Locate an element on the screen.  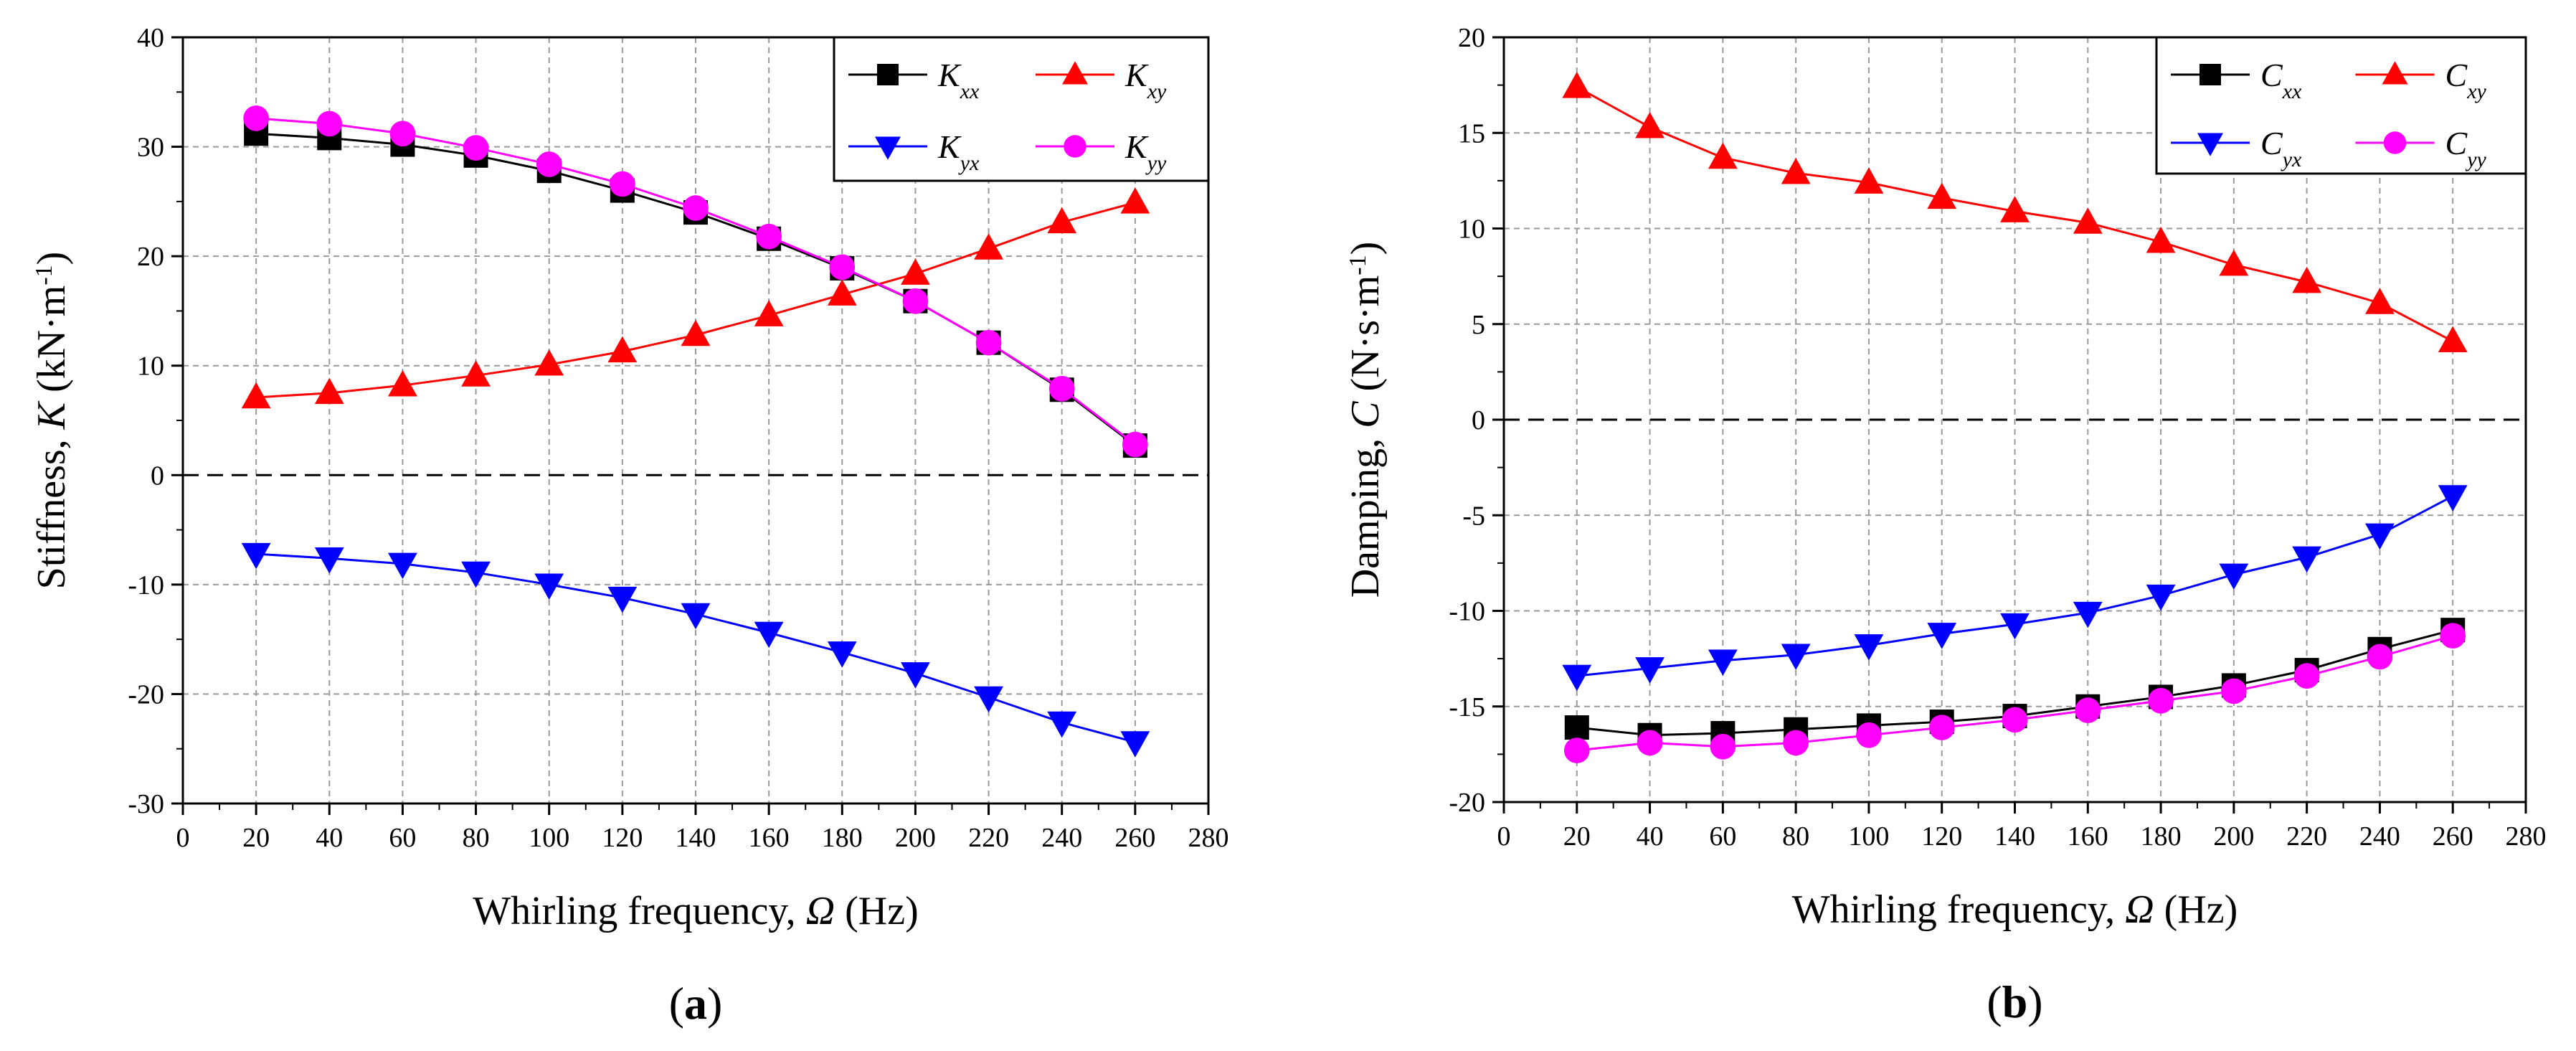
legend-label: Cyx is located at coordinates (2281, 148).